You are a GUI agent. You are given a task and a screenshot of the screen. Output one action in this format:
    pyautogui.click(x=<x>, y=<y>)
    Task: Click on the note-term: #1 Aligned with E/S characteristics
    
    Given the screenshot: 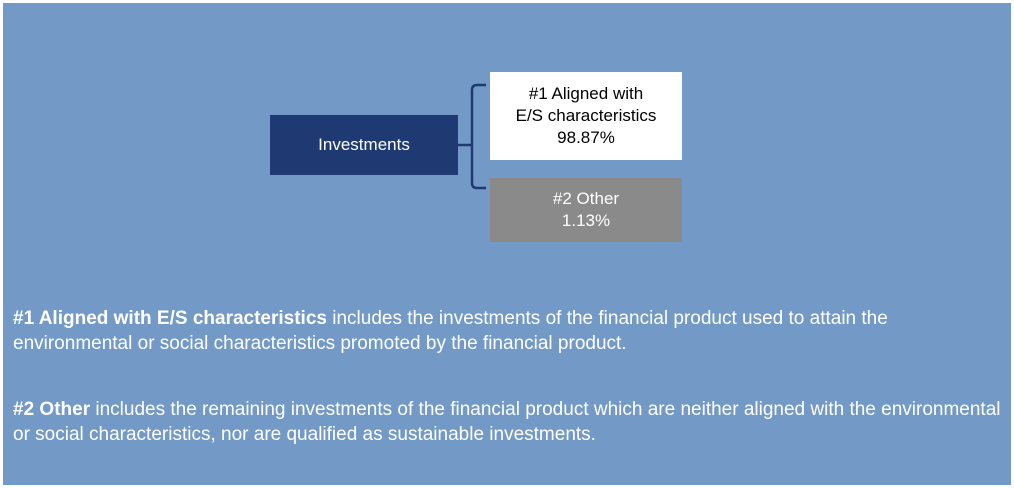 What is the action you would take?
    pyautogui.click(x=170, y=318)
    